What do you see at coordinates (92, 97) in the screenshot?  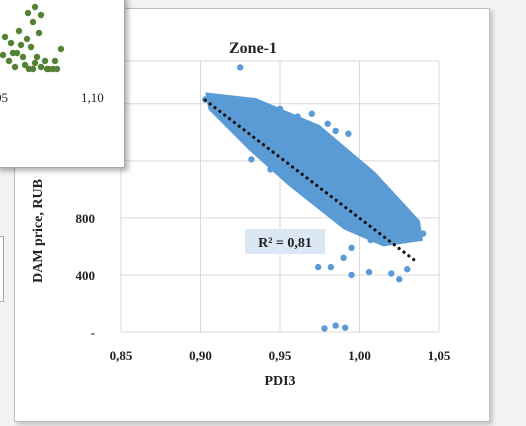 I see `inset-x-tick-label: 1,10` at bounding box center [92, 97].